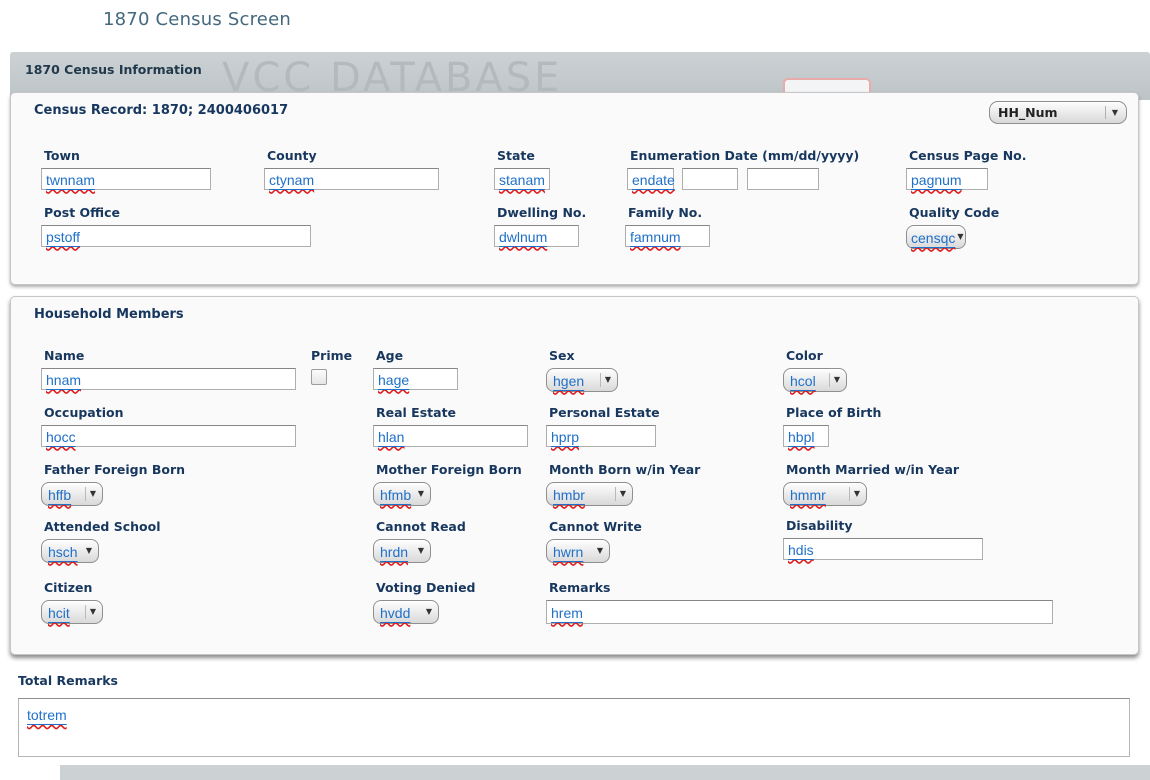 Image resolution: width=1150 pixels, height=780 pixels. I want to click on town-field: Town twnnam, so click(126, 169).